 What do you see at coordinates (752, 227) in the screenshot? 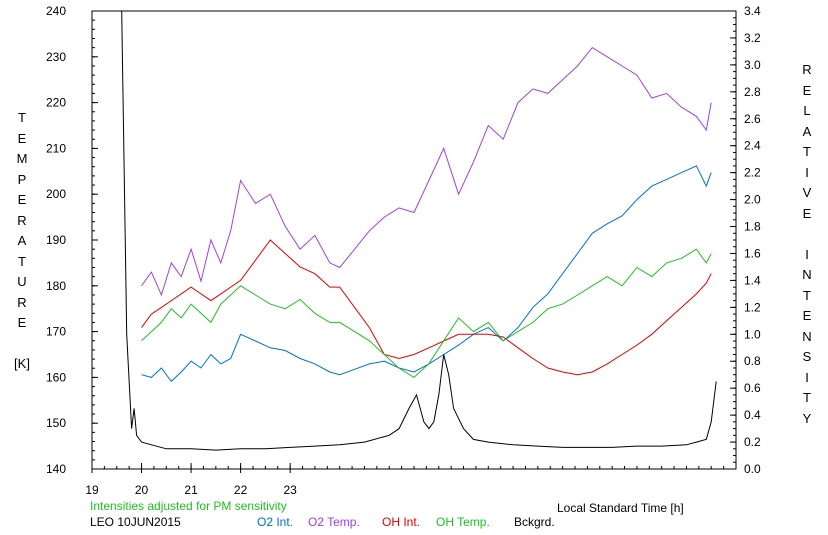
I see `y-right-tick-label: 1.8` at bounding box center [752, 227].